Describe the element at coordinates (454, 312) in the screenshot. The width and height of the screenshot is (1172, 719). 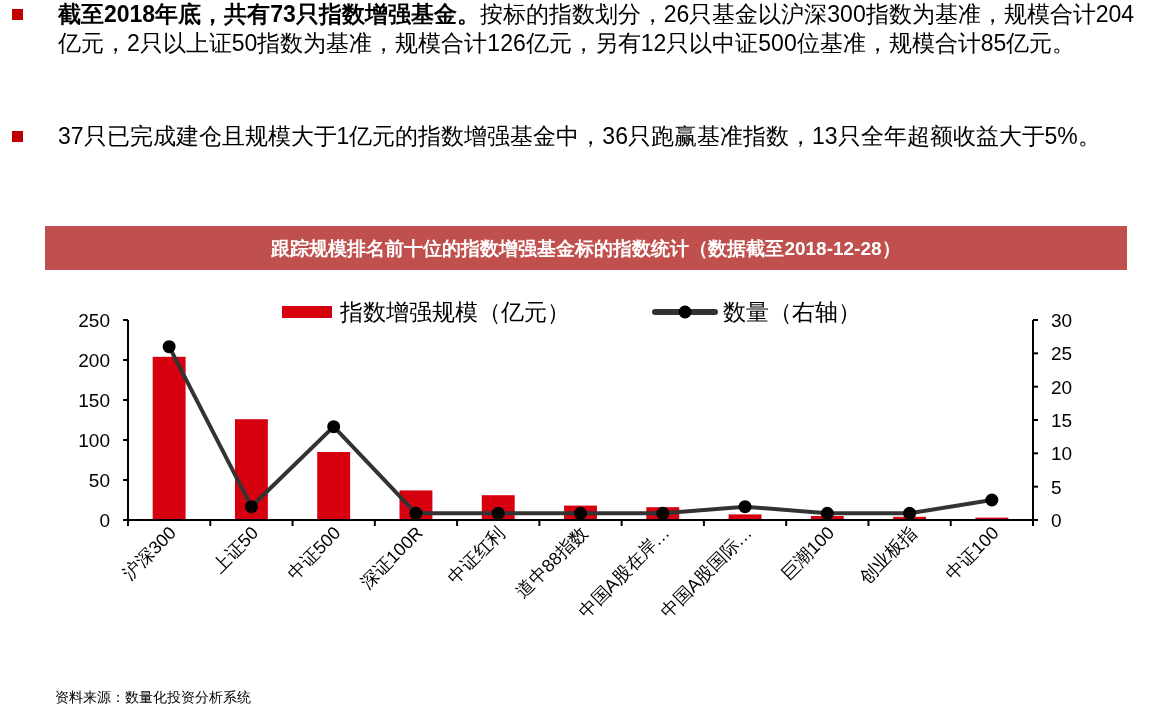
I see `legend-label: 指数增强规模（亿元）` at that location.